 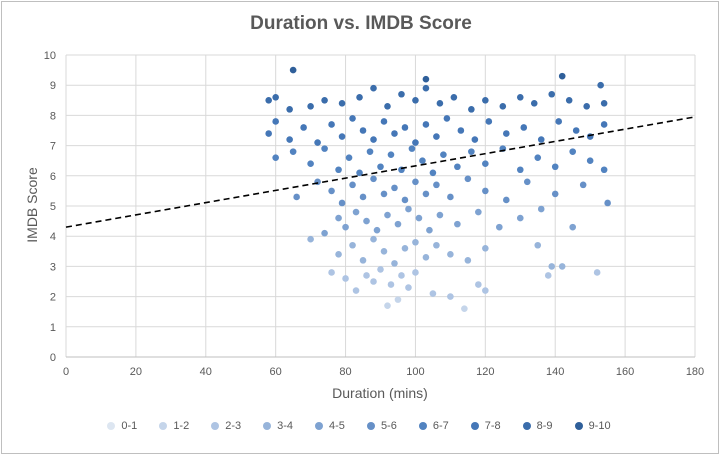 I want to click on y-tick-label: 10, so click(x=50, y=56).